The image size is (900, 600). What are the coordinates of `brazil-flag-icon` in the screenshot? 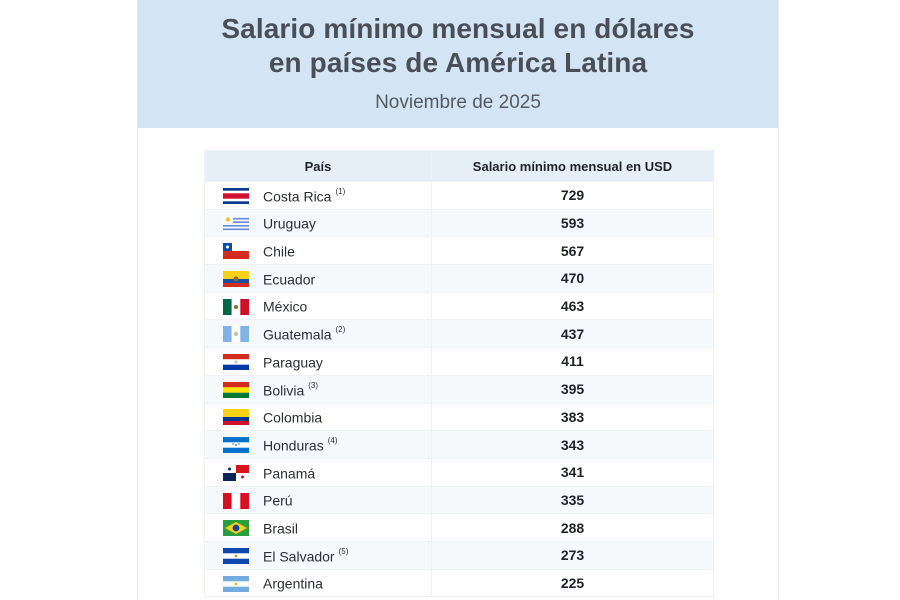 It's located at (236, 528).